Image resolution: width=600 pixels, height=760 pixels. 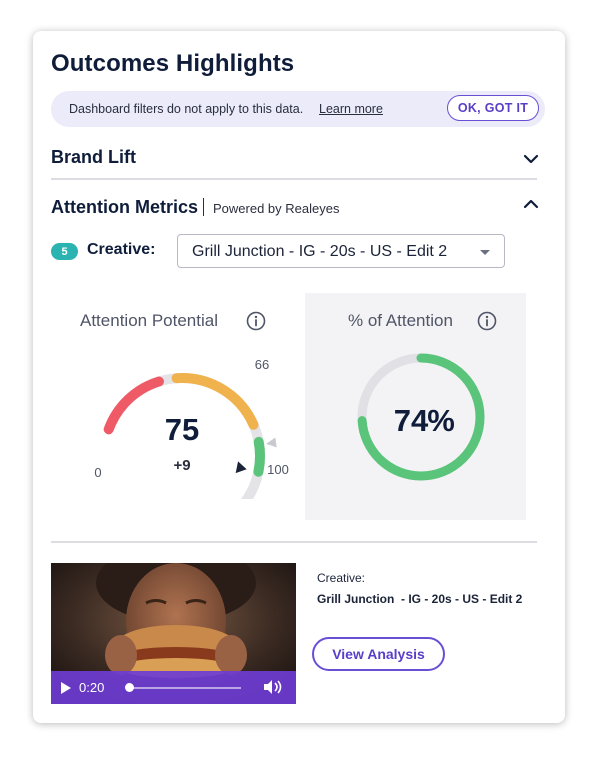 What do you see at coordinates (203, 207) in the screenshot?
I see `separator` at bounding box center [203, 207].